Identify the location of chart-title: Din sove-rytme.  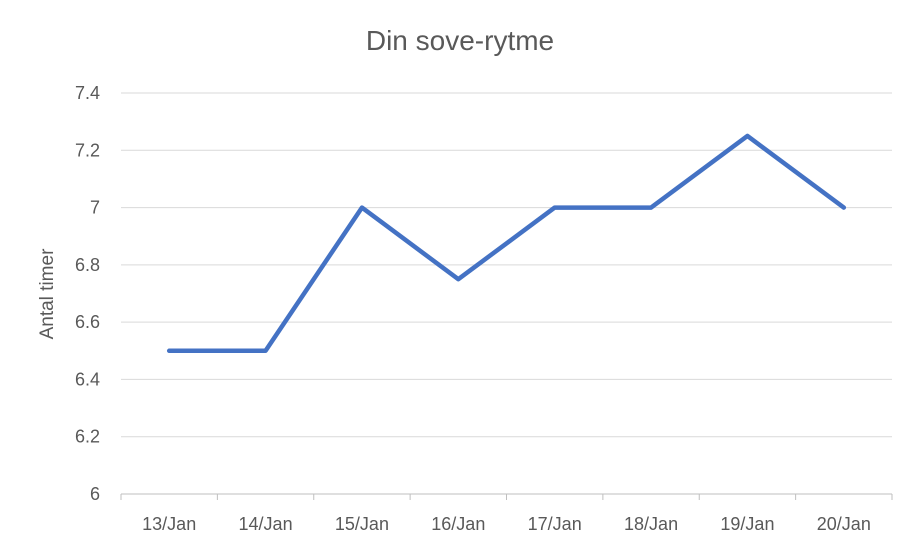
(460, 40).